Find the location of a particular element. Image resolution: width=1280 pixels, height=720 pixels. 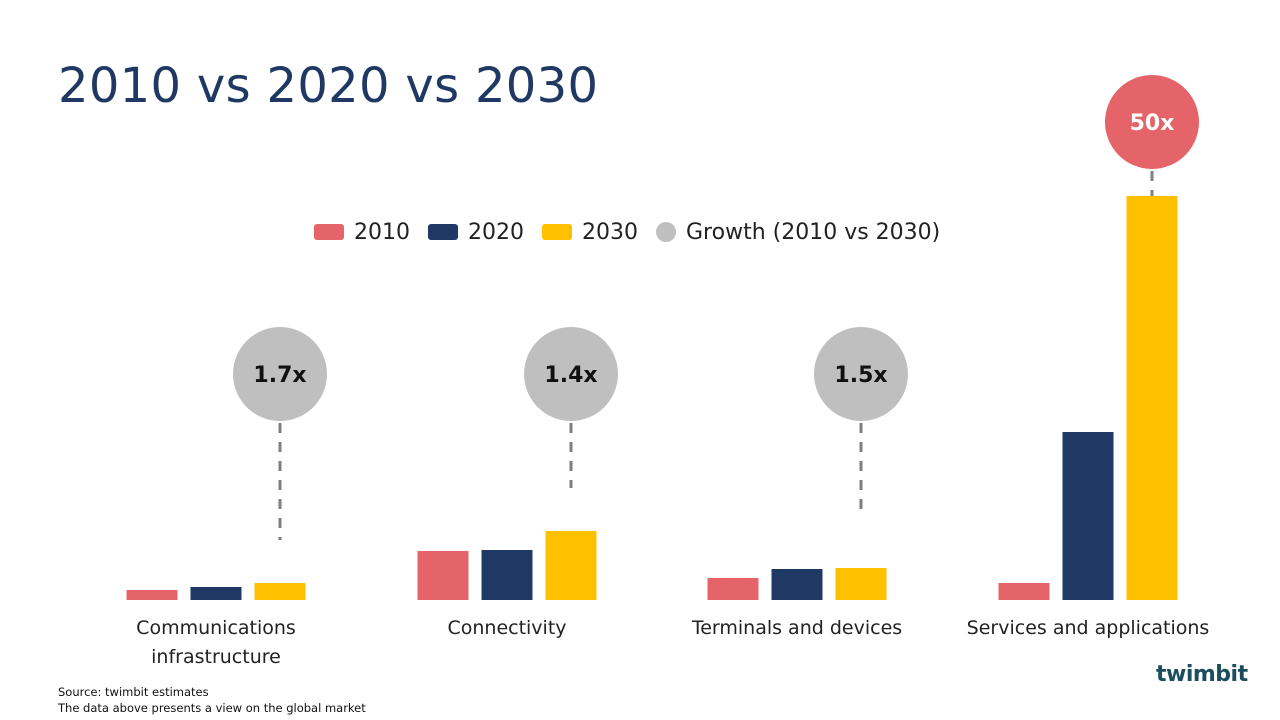

legend-dot-growth is located at coordinates (666, 232).